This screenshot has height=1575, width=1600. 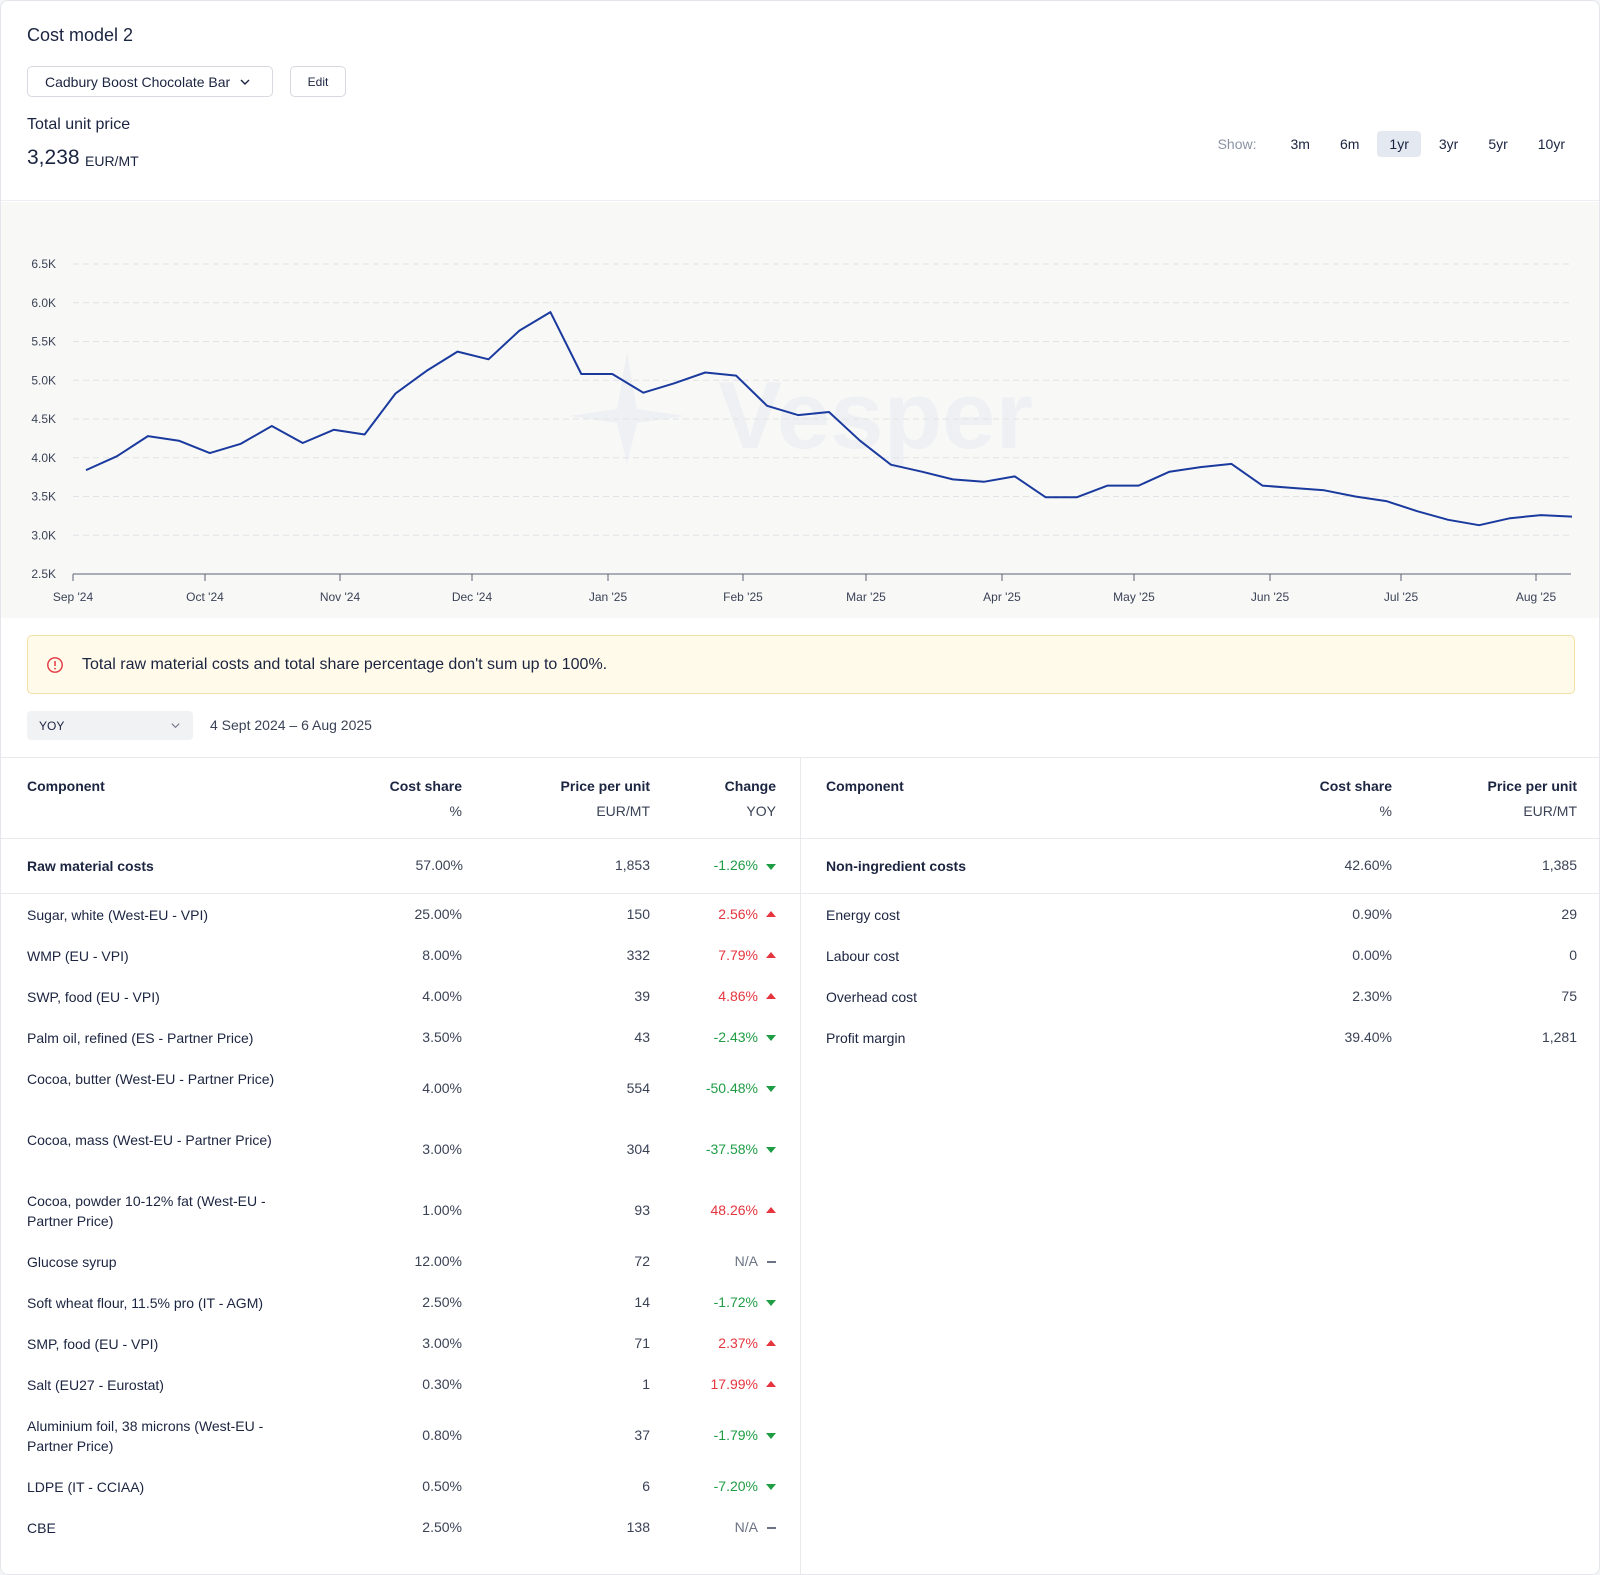 What do you see at coordinates (53, 157) in the screenshot?
I see `total-unit-price-value: 3,238` at bounding box center [53, 157].